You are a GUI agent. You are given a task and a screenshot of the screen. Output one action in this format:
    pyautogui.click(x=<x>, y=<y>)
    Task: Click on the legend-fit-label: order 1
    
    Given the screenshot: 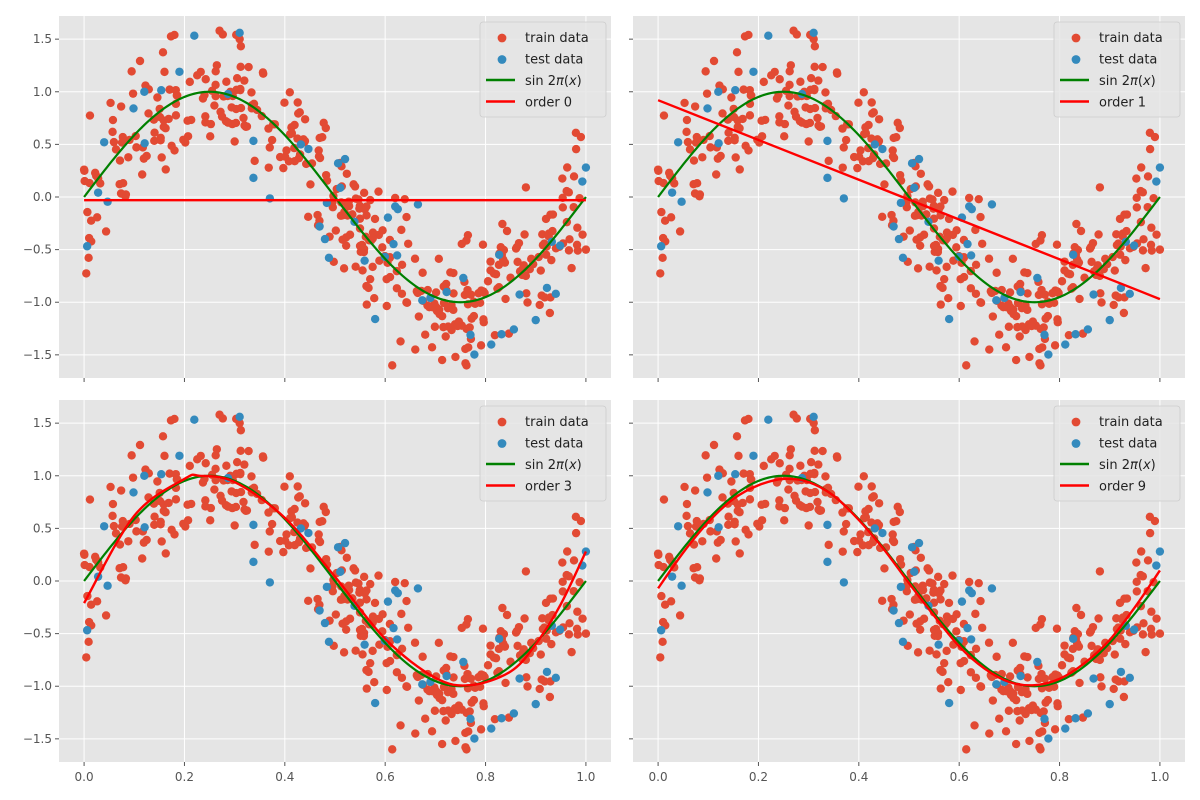 What is the action you would take?
    pyautogui.click(x=1122, y=103)
    